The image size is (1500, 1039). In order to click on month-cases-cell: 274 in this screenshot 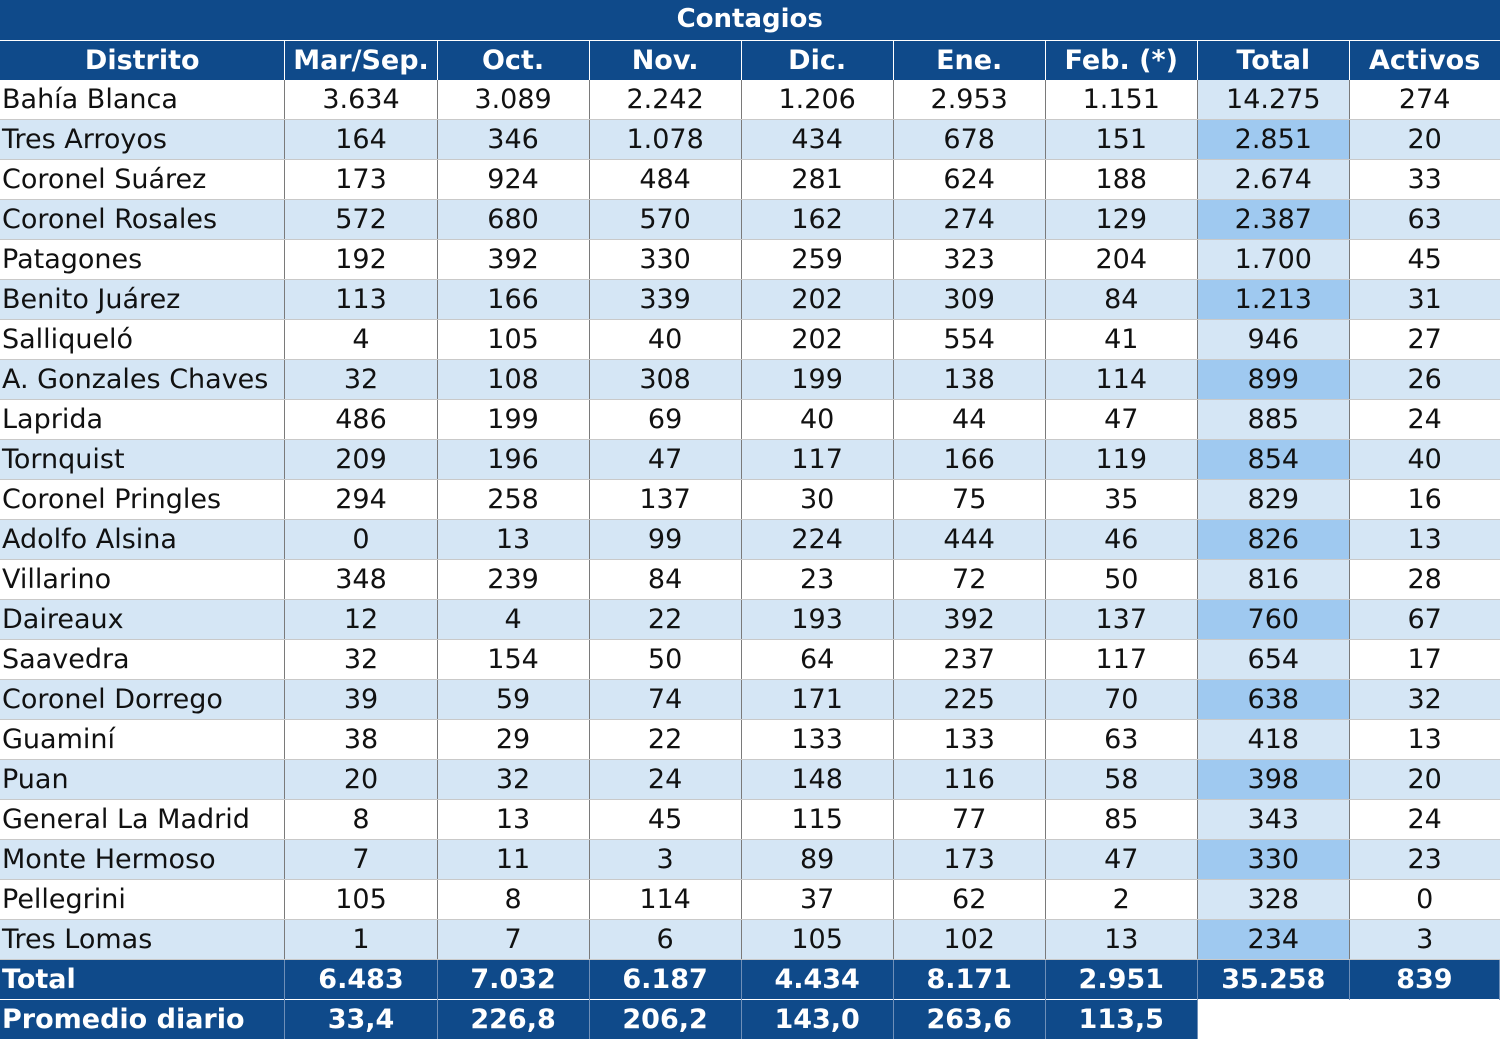, I will do `click(969, 219)`.